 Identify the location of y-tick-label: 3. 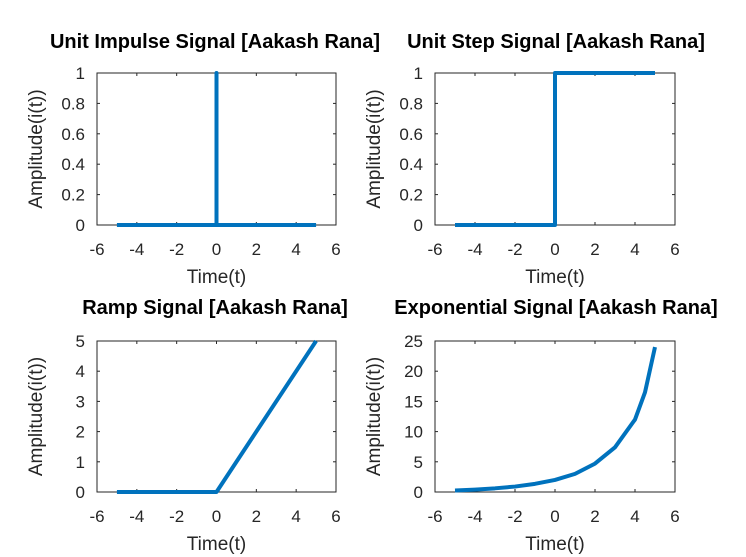
(80, 401).